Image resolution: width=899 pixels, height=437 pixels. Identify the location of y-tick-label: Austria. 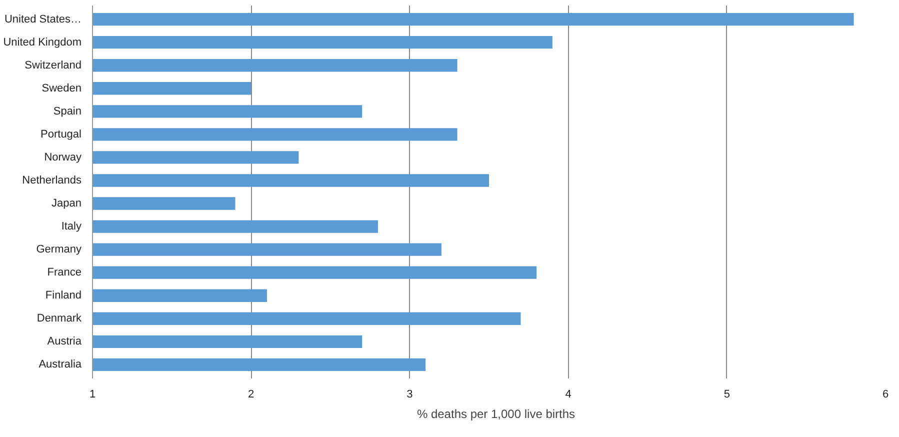
(64, 342).